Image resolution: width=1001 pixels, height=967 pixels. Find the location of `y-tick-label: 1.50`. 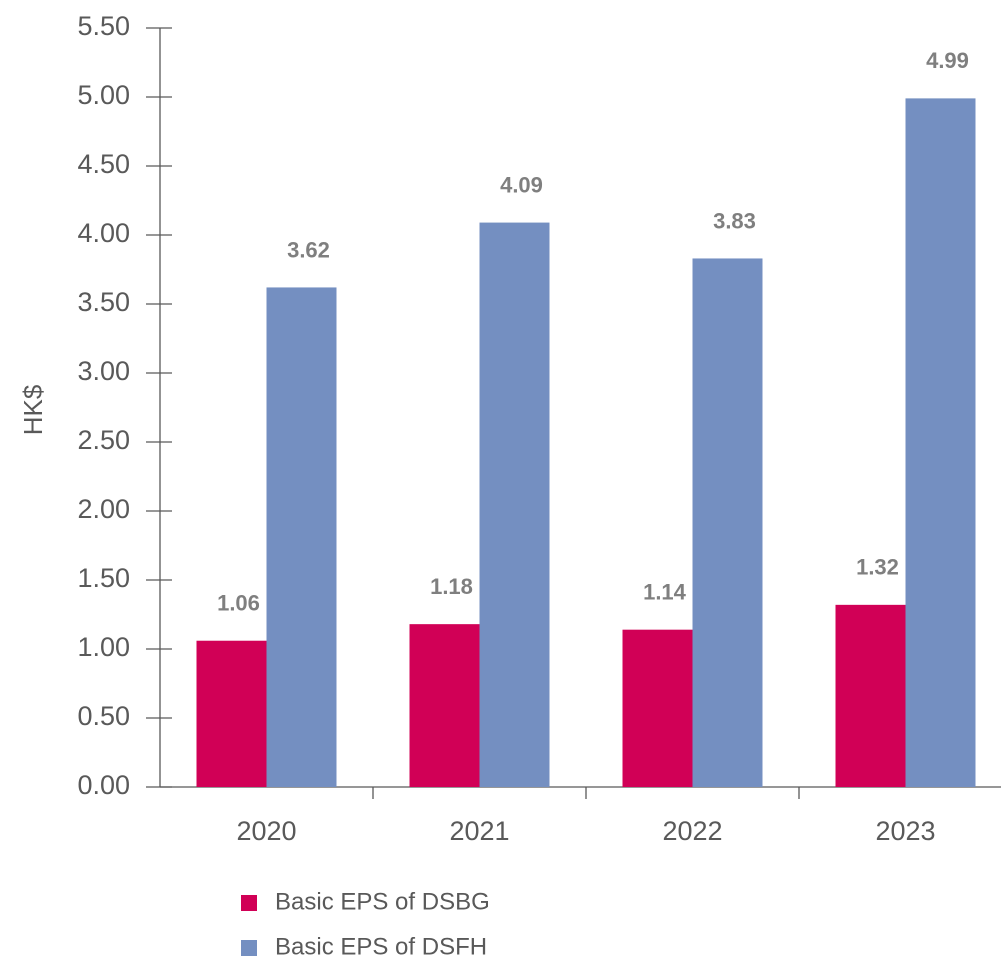

y-tick-label: 1.50 is located at coordinates (103, 578).